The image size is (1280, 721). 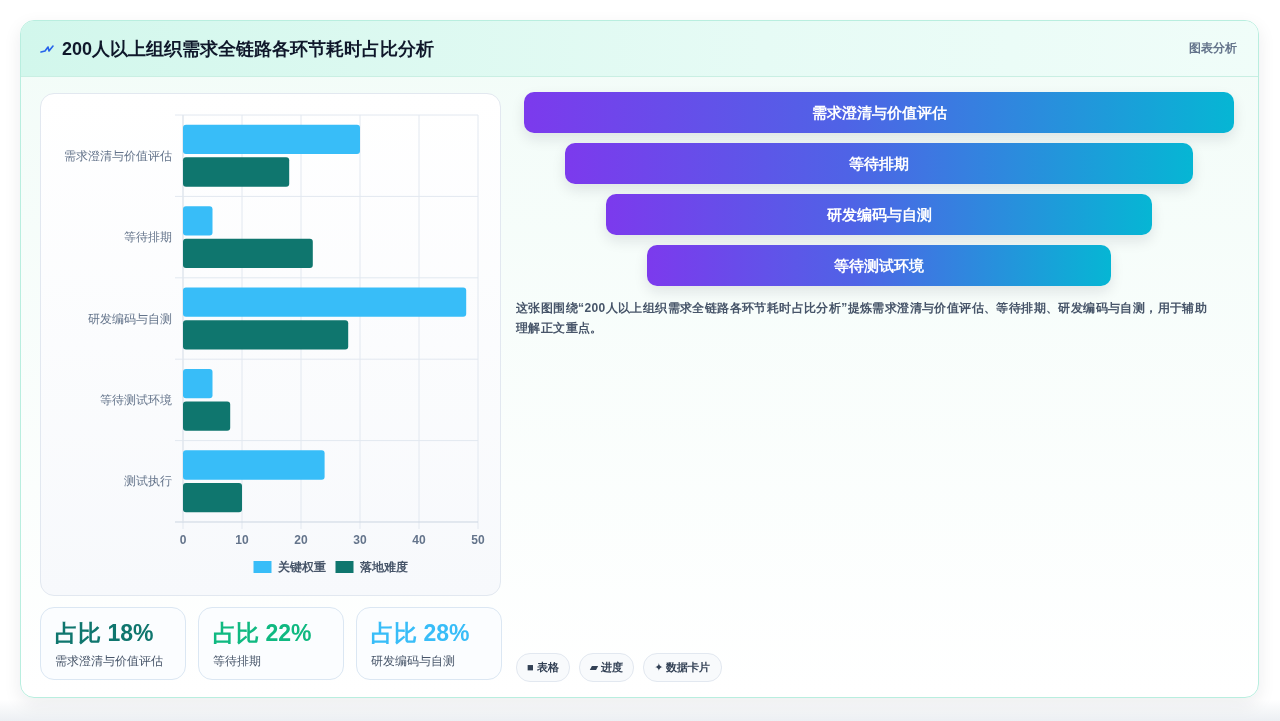 What do you see at coordinates (148, 237) in the screenshot?
I see `y-tick-label: 等待排期` at bounding box center [148, 237].